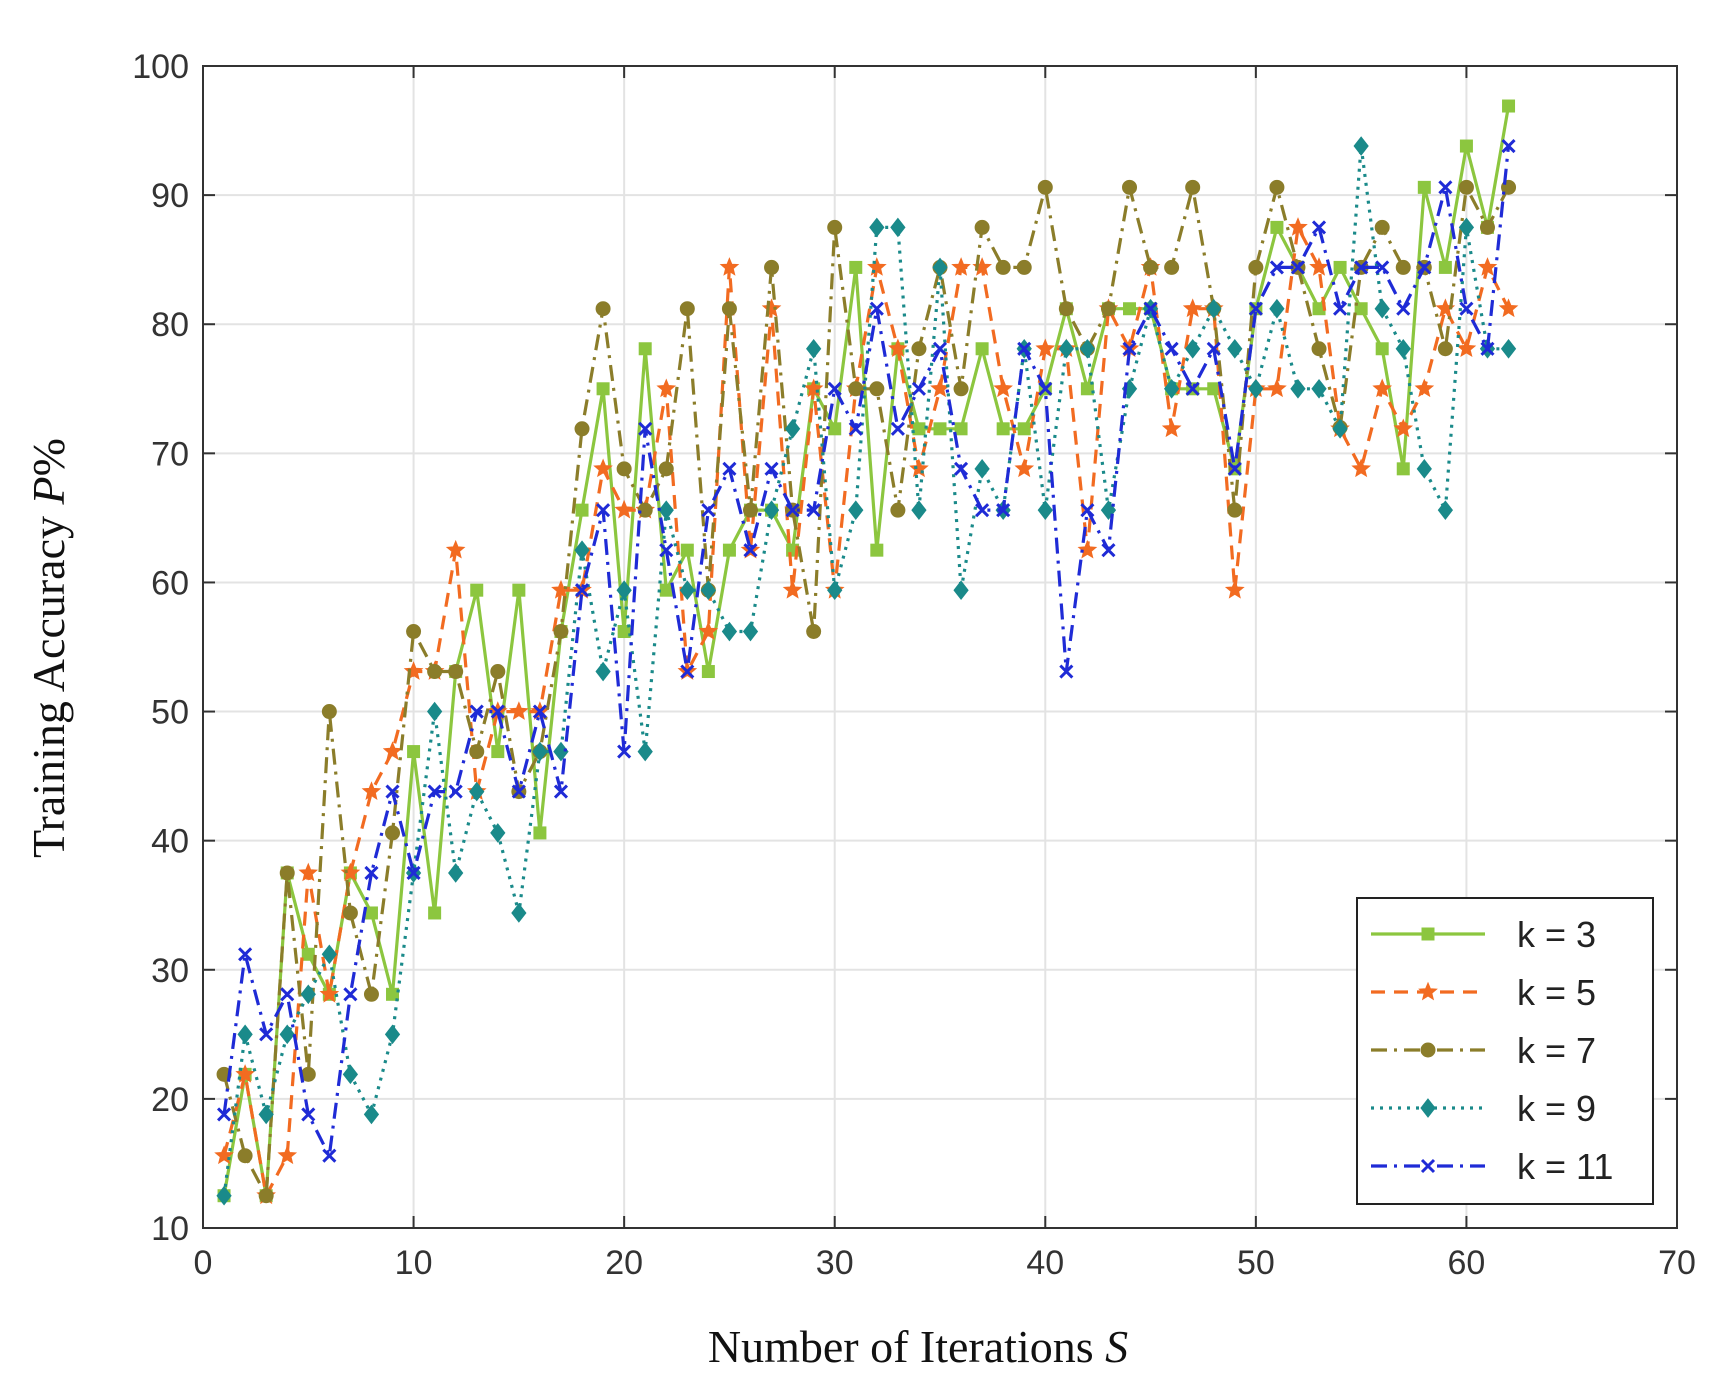 The height and width of the screenshot is (1398, 1713). I want to click on legend-entry: k = 5, so click(1483, 992).